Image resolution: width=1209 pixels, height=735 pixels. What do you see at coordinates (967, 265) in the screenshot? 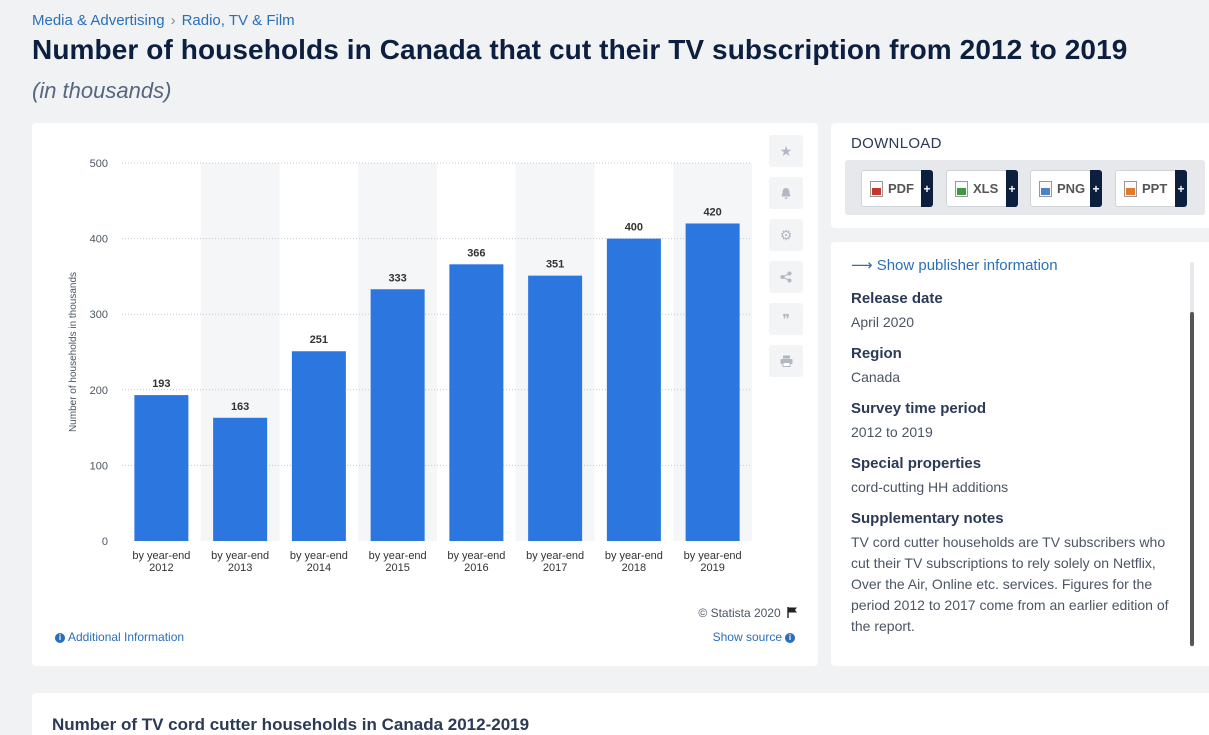
I see `publisher-link-label: Show publisher information` at bounding box center [967, 265].